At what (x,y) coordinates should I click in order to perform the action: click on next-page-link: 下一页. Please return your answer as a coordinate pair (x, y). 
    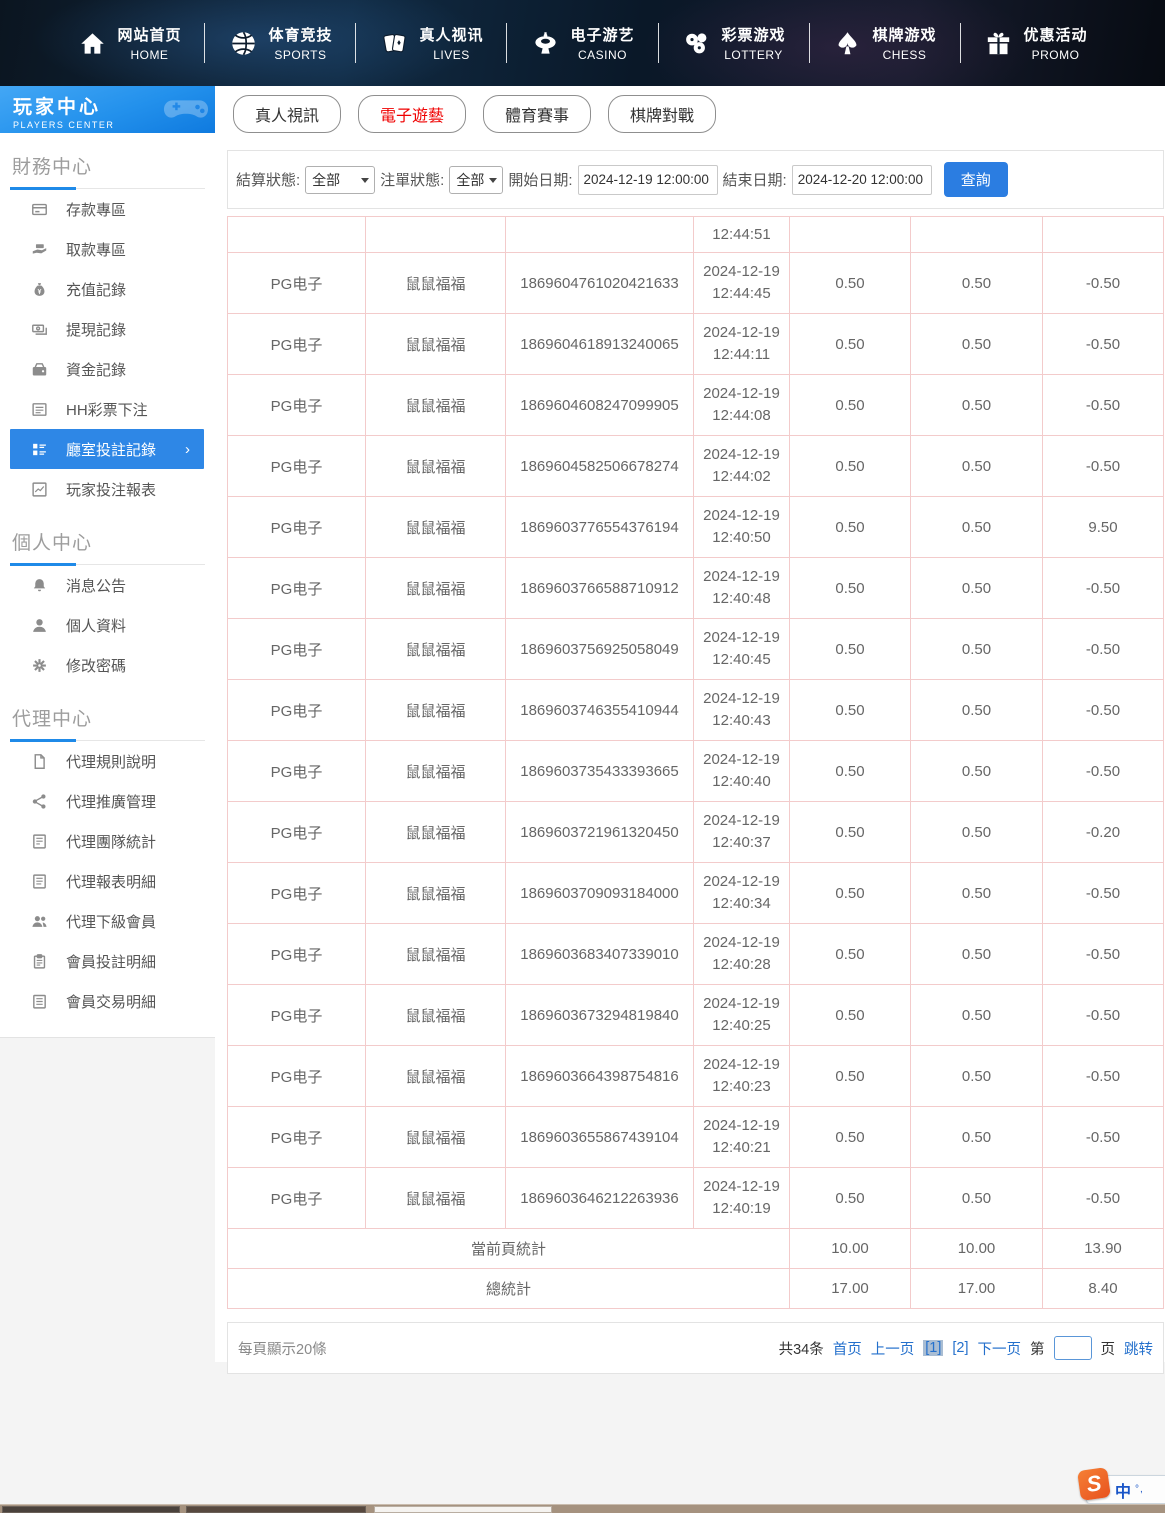
    Looking at the image, I should click on (999, 1349).